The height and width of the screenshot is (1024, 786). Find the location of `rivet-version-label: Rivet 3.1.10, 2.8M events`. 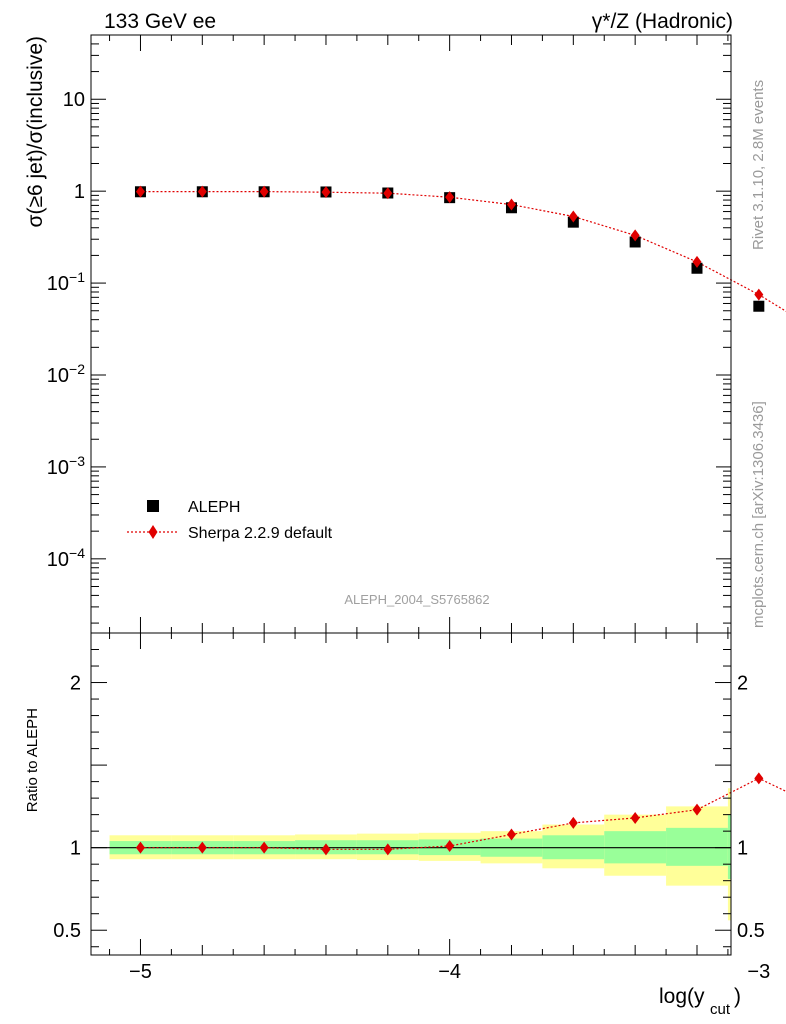

rivet-version-label: Rivet 3.1.10, 2.8M events is located at coordinates (758, 165).